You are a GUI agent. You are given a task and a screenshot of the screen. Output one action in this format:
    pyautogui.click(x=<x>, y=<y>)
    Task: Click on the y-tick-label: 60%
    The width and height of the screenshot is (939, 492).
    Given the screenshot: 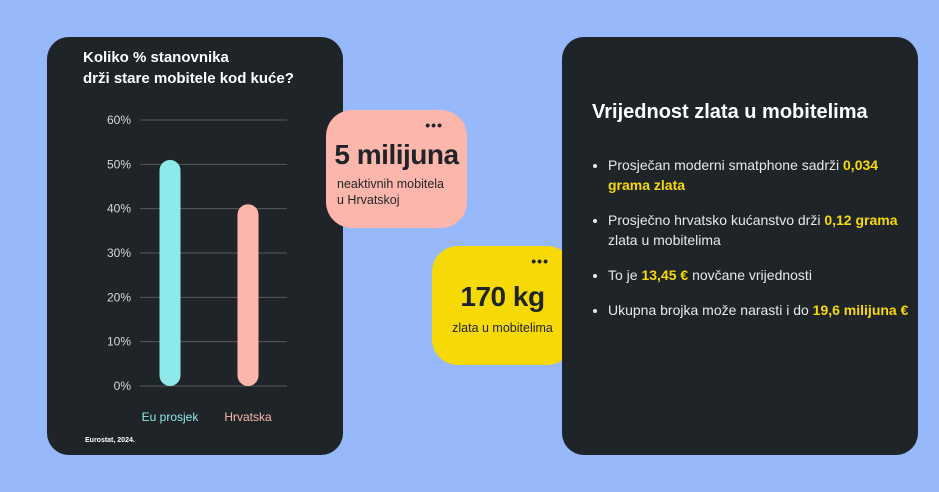 What is the action you would take?
    pyautogui.click(x=119, y=120)
    